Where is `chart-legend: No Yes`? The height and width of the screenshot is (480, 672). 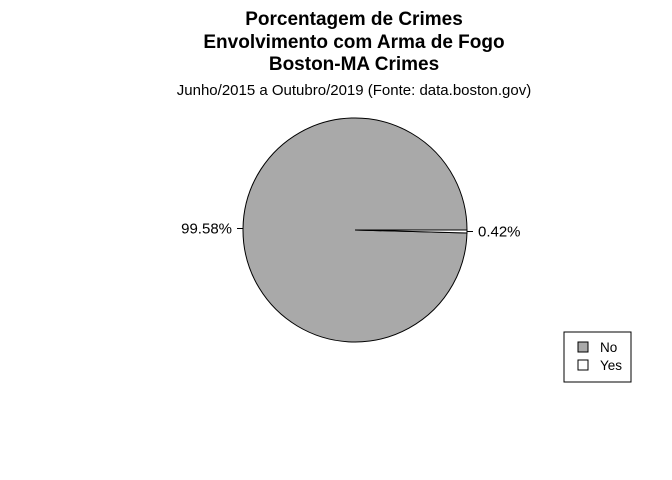
chart-legend: No Yes is located at coordinates (597, 357).